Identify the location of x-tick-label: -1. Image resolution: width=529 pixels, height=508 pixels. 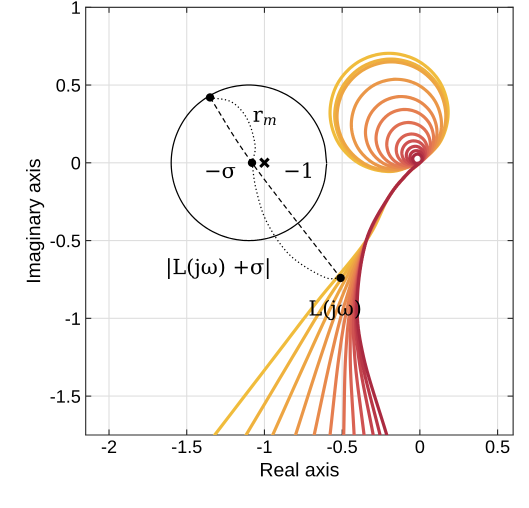
(264, 446).